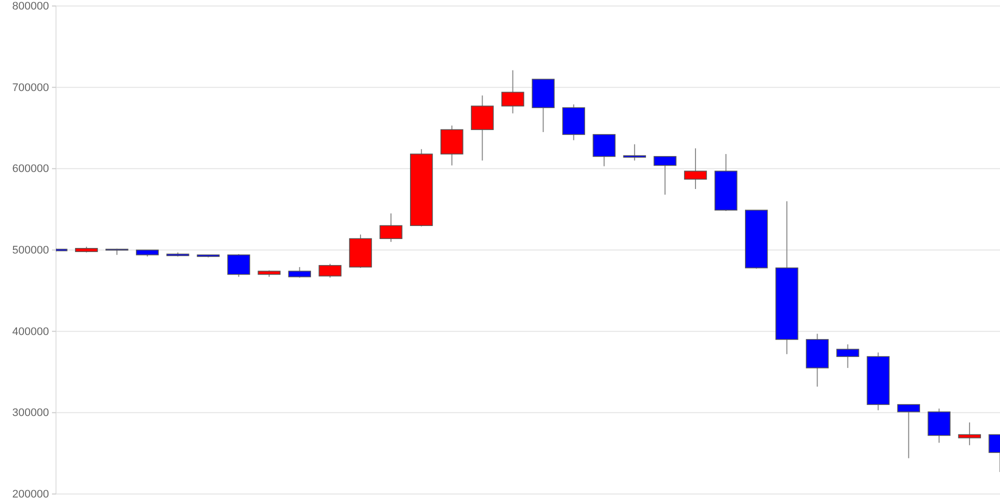 Image resolution: width=1000 pixels, height=500 pixels. Describe the element at coordinates (30, 332) in the screenshot. I see `y-tick-label: 400000` at that location.